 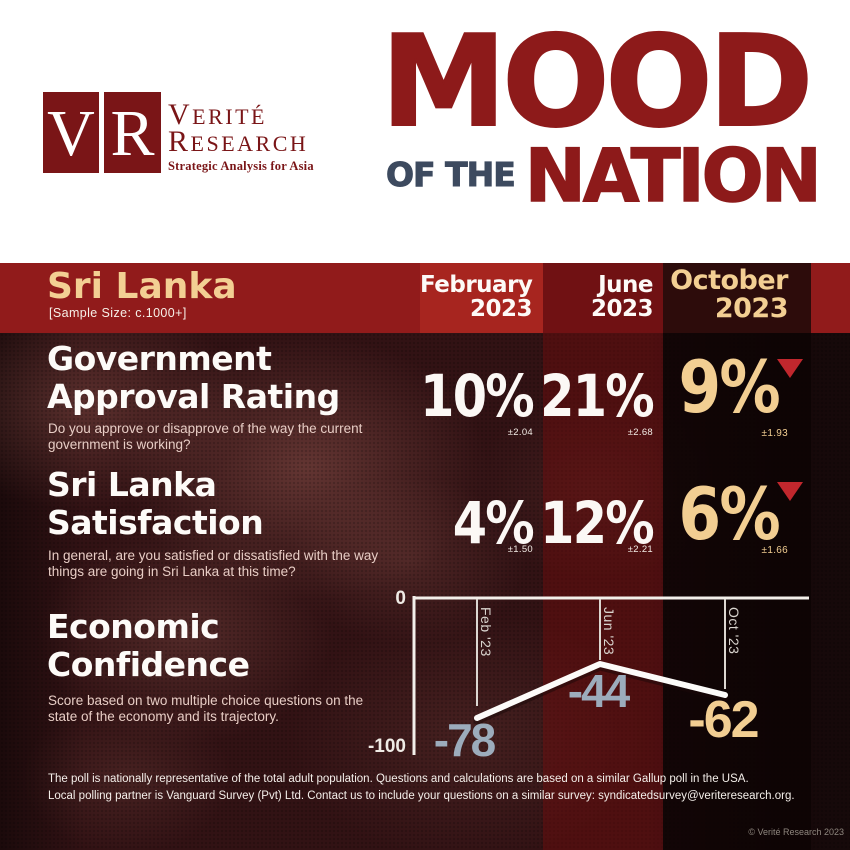 I want to click on logo-letter-r: R, so click(x=132, y=133).